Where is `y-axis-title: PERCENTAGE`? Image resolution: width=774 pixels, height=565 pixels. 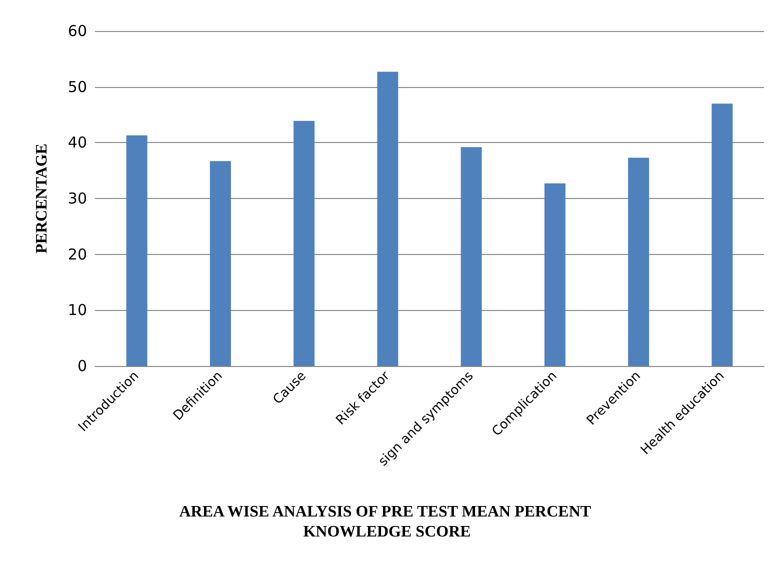
y-axis-title: PERCENTAGE is located at coordinates (42, 199).